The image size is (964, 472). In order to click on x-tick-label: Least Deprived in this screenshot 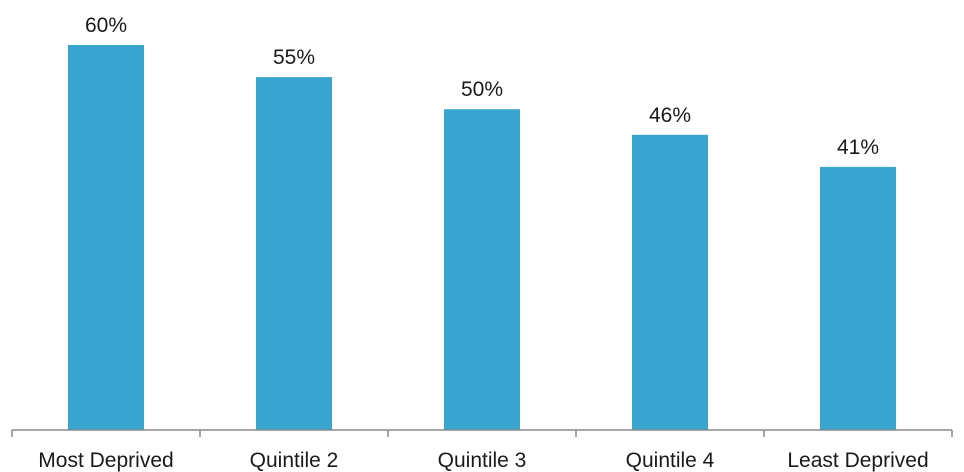, I will do `click(857, 460)`.